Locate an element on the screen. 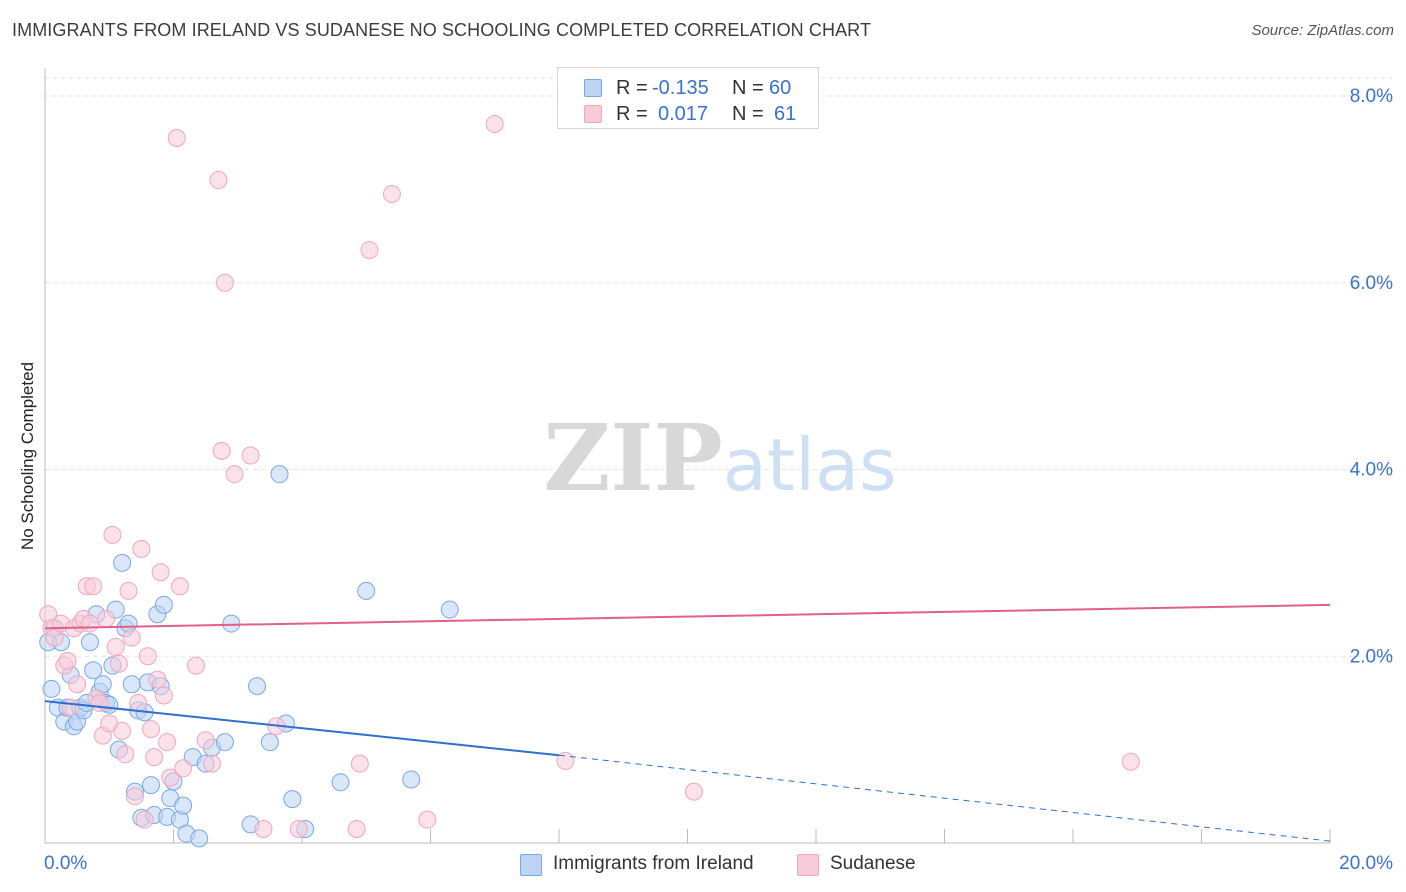 The height and width of the screenshot is (892, 1406). correlation-legend: R = -0.135 N = 60 R = 0.017 N = 61 is located at coordinates (688, 98).